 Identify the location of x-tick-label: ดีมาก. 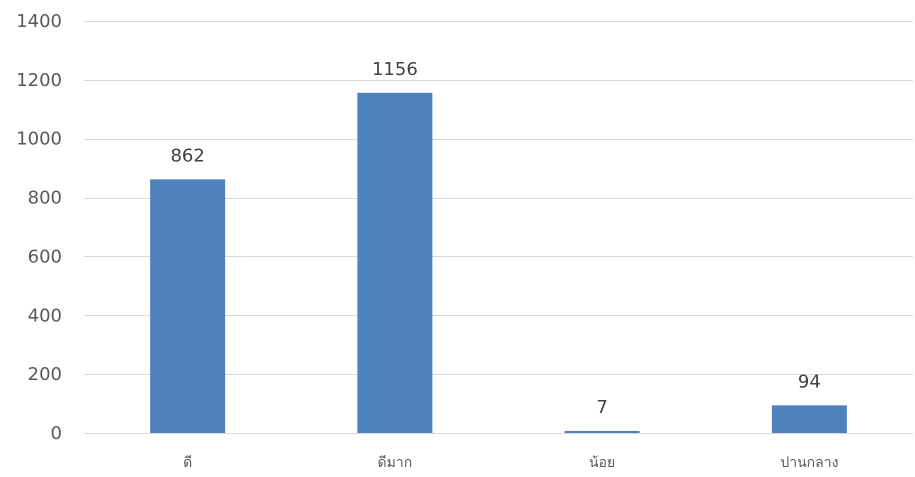
(395, 463).